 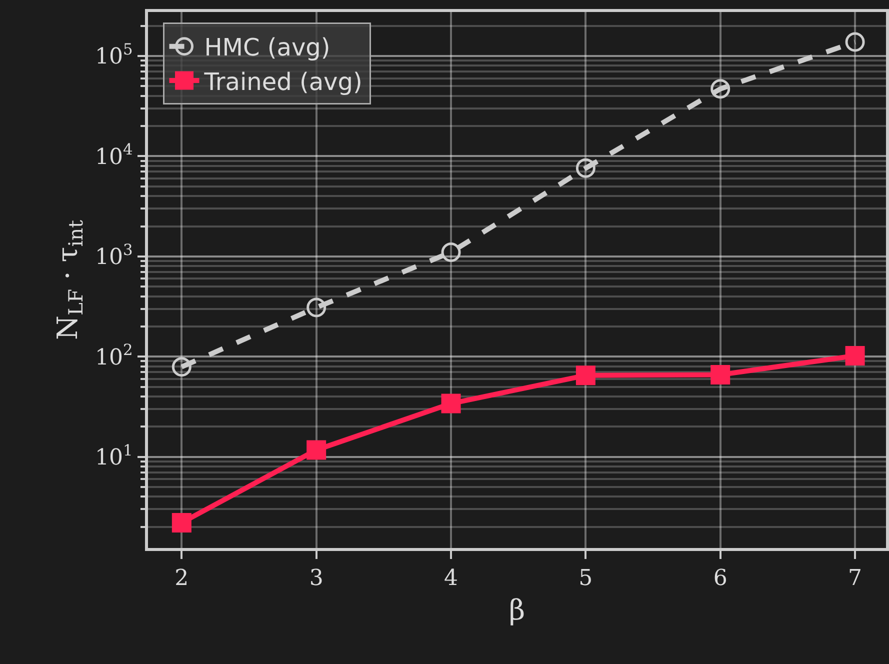 What do you see at coordinates (585, 579) in the screenshot?
I see `x-tick-label: 5` at bounding box center [585, 579].